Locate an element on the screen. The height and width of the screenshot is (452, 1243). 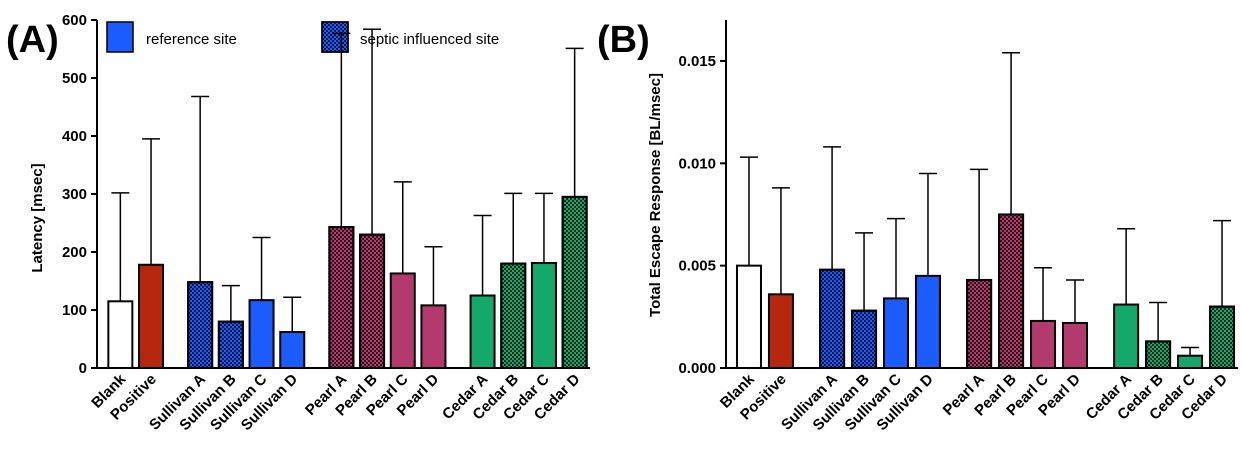
panel-a-y-tick-label: 0 is located at coordinates (83, 368).